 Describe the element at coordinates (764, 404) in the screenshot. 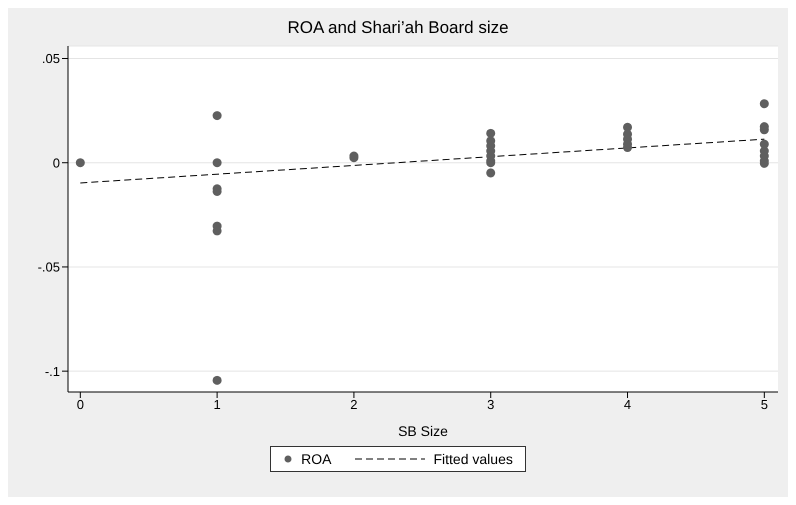

I see `x-tick-label: 5` at that location.